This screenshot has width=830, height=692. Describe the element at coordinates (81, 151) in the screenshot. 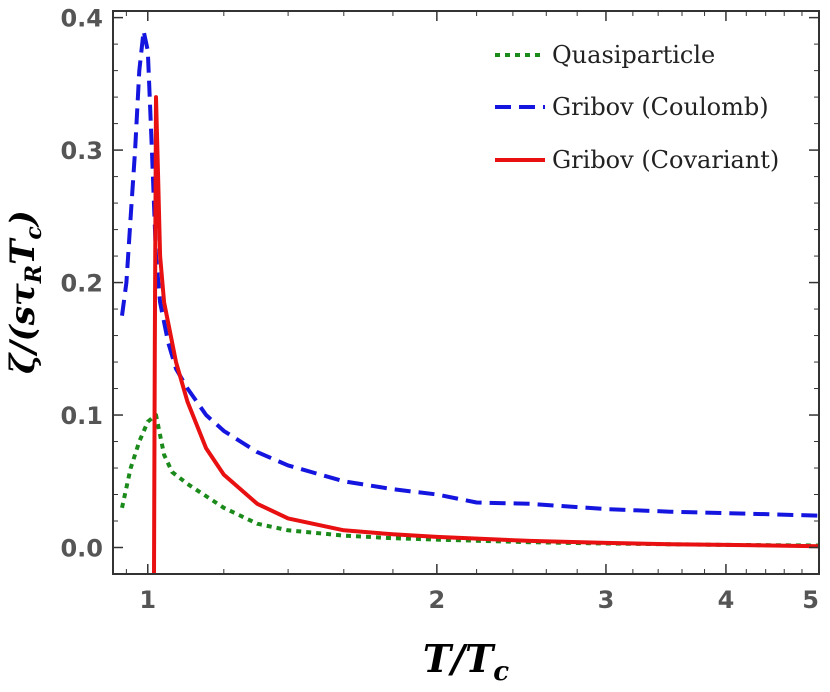

I see `y-tick-label: 0.3` at that location.